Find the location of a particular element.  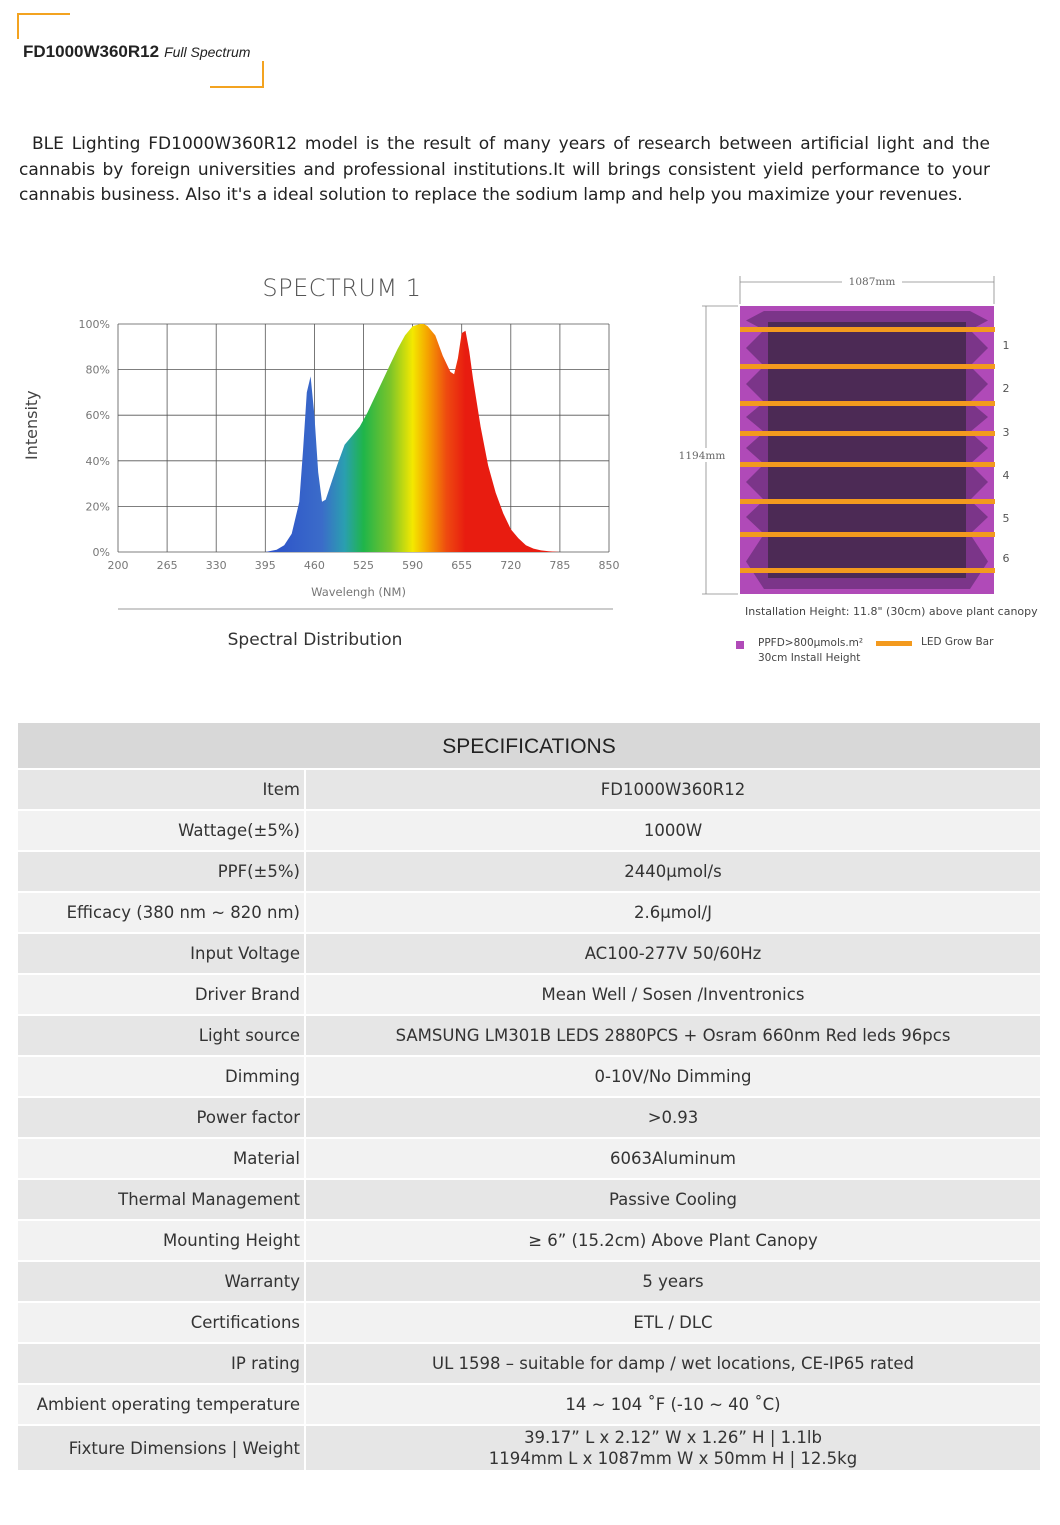

table-row: Efficacy (380 nm ~ 820 nm) 2.6μmol/J is located at coordinates (529, 913).